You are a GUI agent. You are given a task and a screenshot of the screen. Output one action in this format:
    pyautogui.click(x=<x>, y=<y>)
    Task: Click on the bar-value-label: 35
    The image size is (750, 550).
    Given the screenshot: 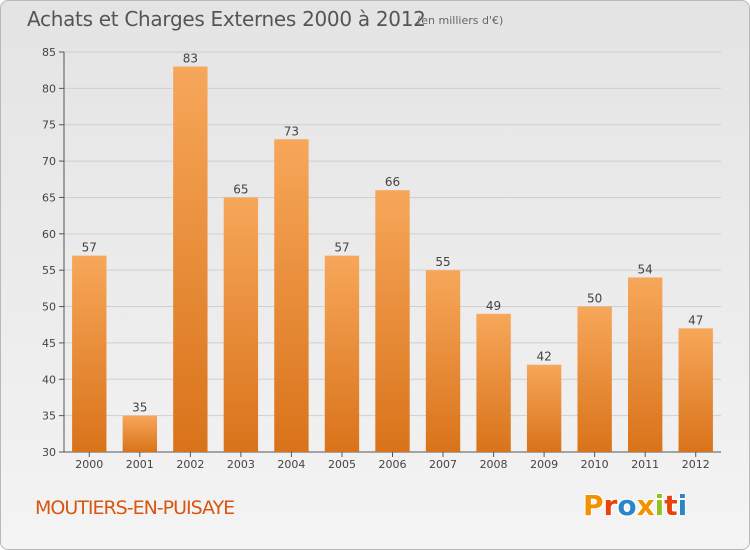 What is the action you would take?
    pyautogui.click(x=139, y=408)
    